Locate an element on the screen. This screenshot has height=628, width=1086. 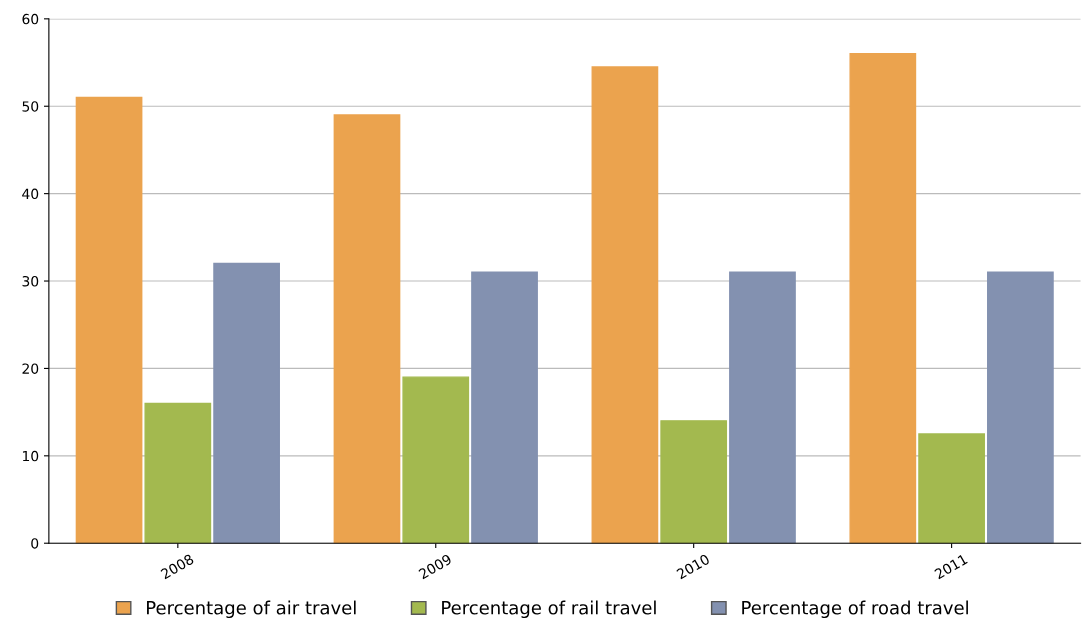
y-tick-label: 0 is located at coordinates (35, 543).